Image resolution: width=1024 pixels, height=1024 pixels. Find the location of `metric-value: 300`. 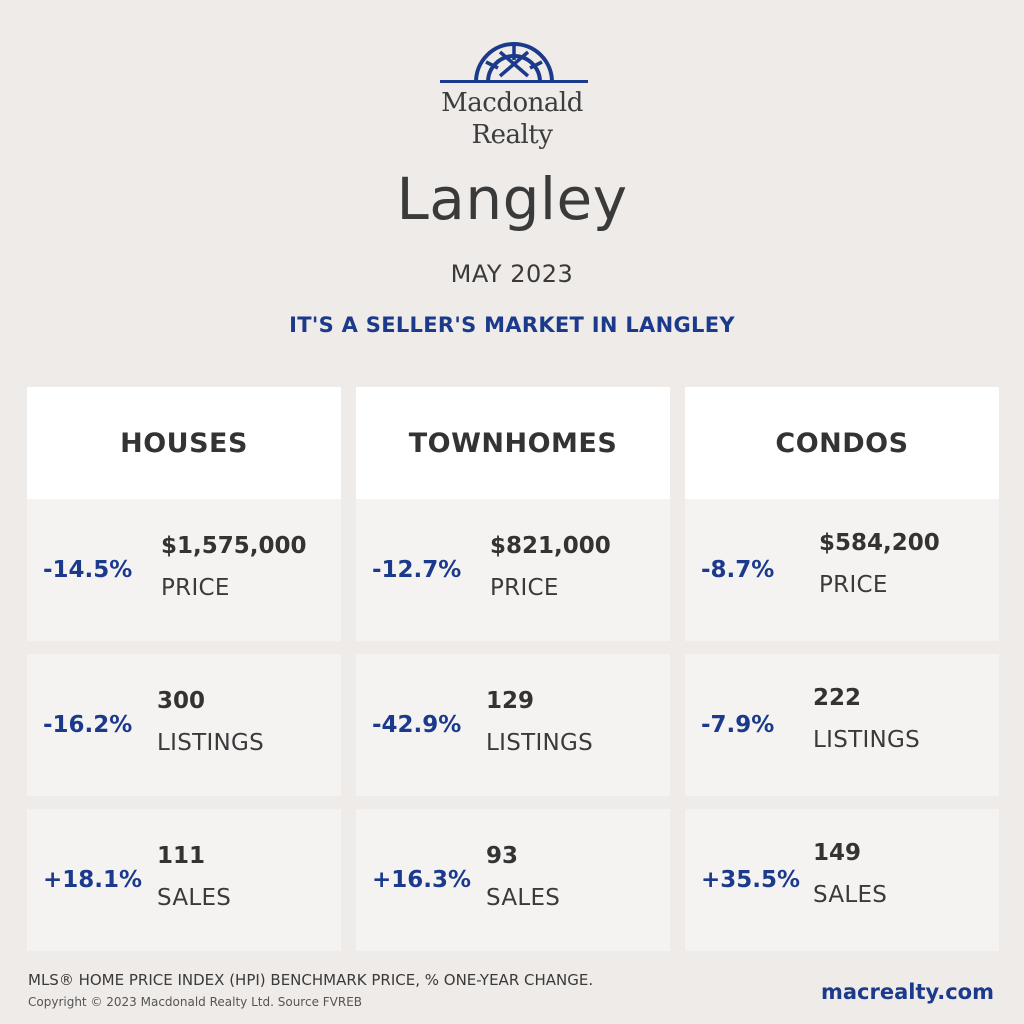

metric-value: 300 is located at coordinates (181, 701).